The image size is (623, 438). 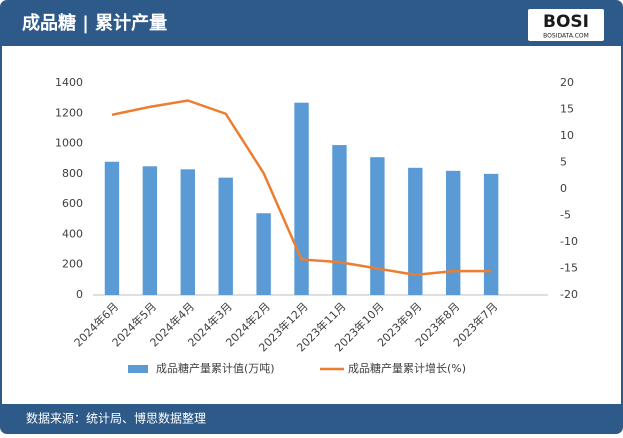 I want to click on y-tick-label: 800, so click(x=72, y=173).